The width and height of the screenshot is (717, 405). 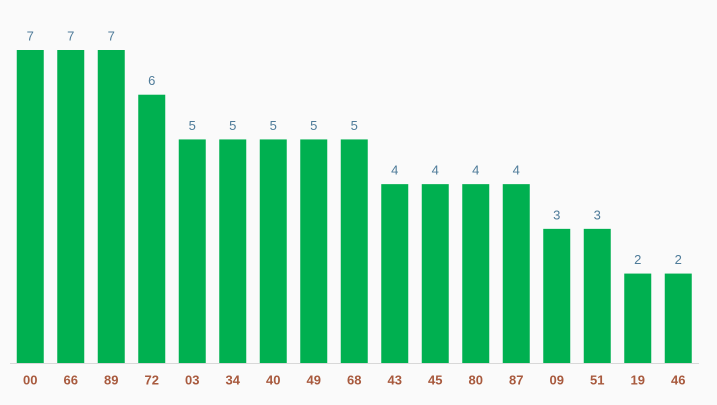 I want to click on x-tick-label: 68, so click(x=354, y=379).